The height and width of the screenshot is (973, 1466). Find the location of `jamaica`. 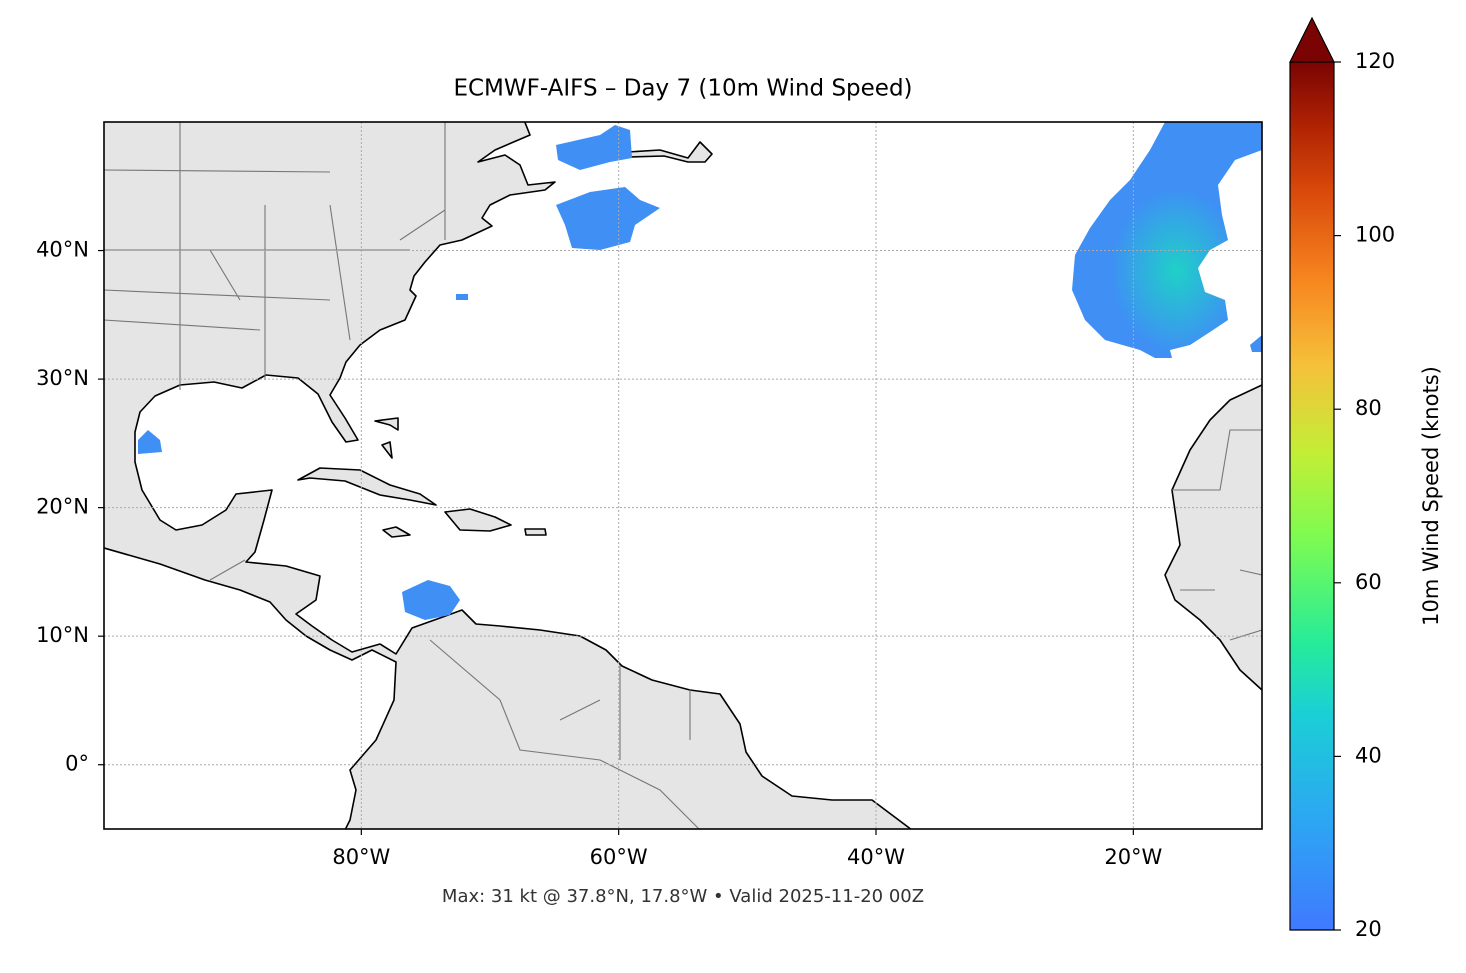

jamaica is located at coordinates (396, 532).